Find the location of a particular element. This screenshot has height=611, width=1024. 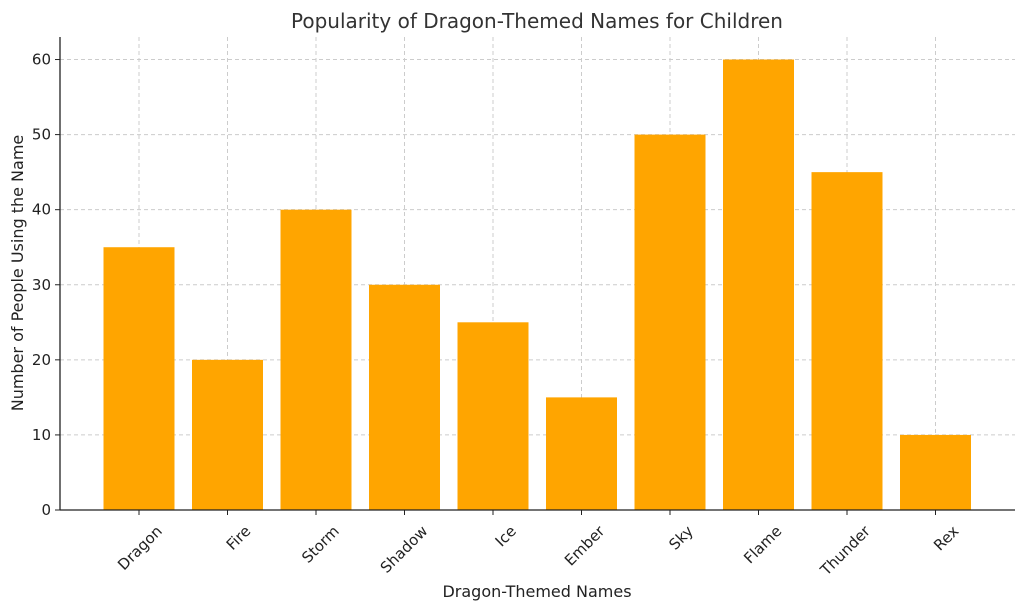

bar-thunder is located at coordinates (847, 341).